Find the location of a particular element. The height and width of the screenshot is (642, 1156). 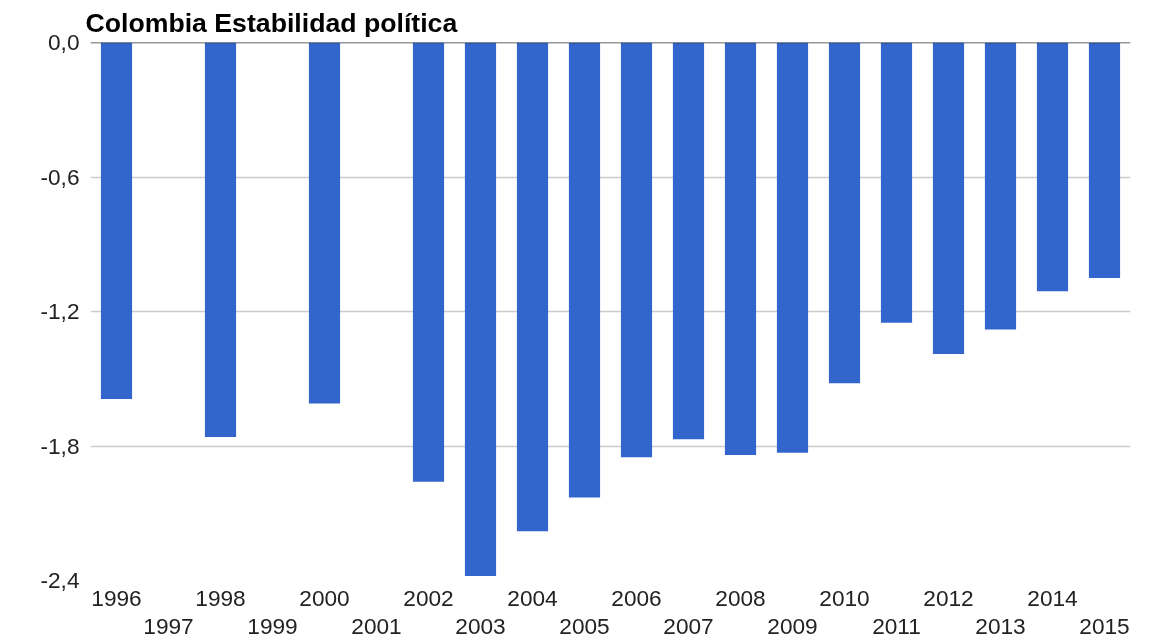

y-tick-label: -1,8 is located at coordinates (60, 445).